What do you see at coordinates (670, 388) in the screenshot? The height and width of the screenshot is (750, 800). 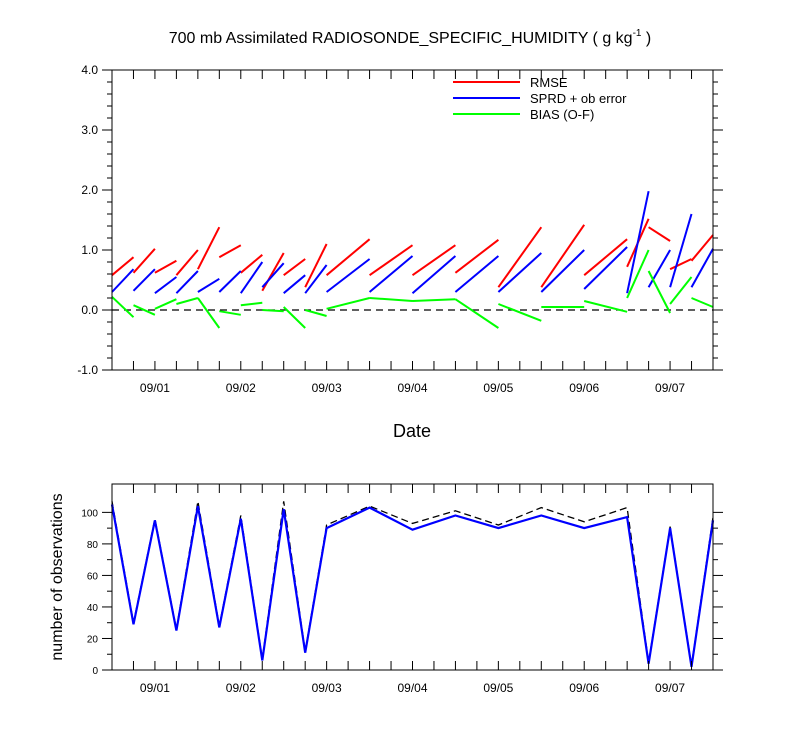 I see `0-x-tick-label: 09/07` at bounding box center [670, 388].